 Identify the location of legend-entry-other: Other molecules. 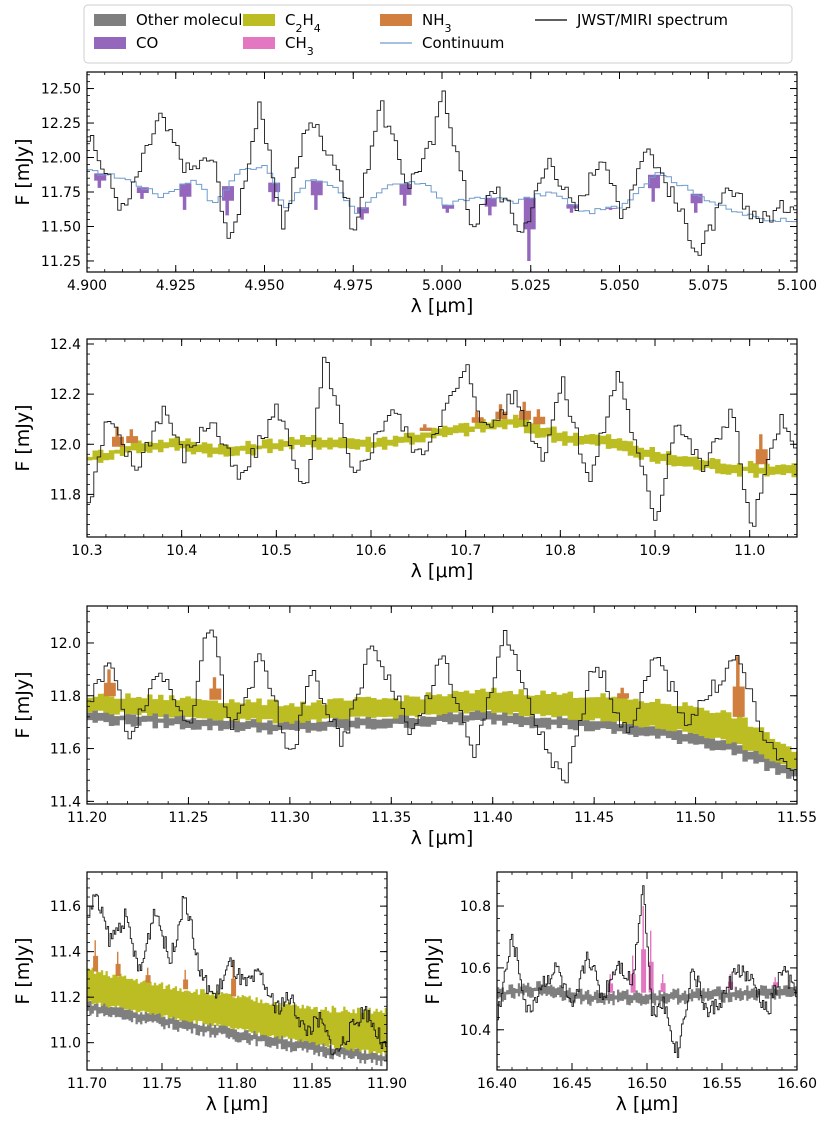
(177, 20).